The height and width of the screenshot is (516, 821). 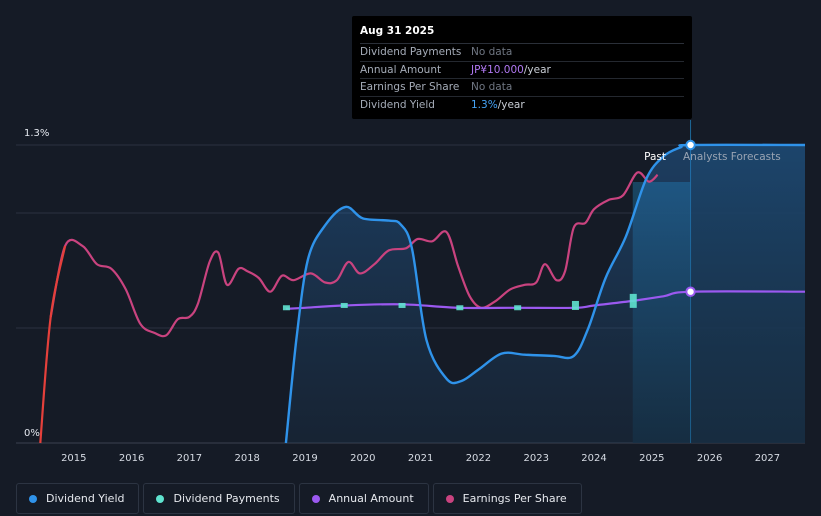 What do you see at coordinates (36, 133) in the screenshot?
I see `y-axis-top-label: 1.3%` at bounding box center [36, 133].